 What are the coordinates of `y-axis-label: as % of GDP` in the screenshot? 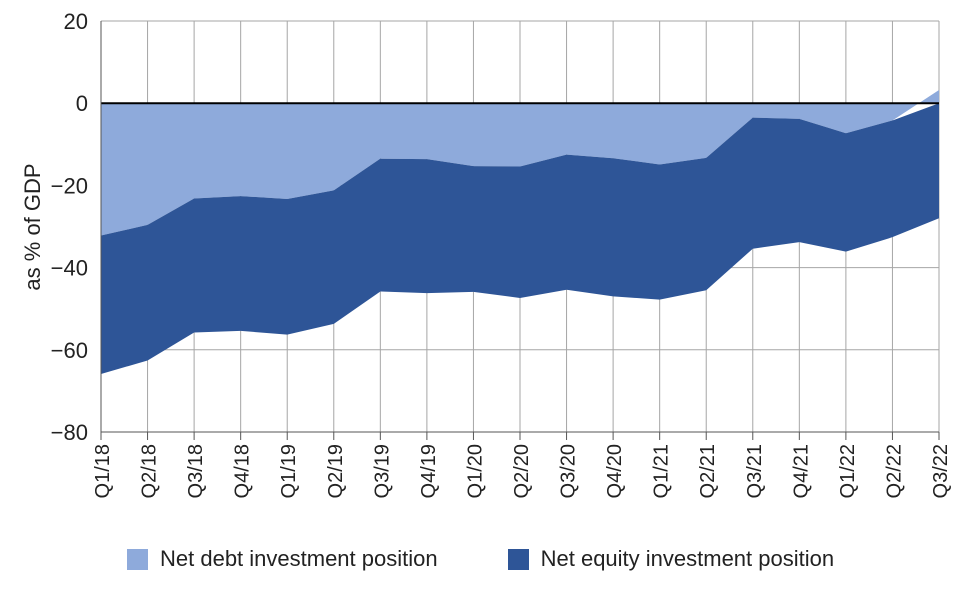 It's located at (32, 226).